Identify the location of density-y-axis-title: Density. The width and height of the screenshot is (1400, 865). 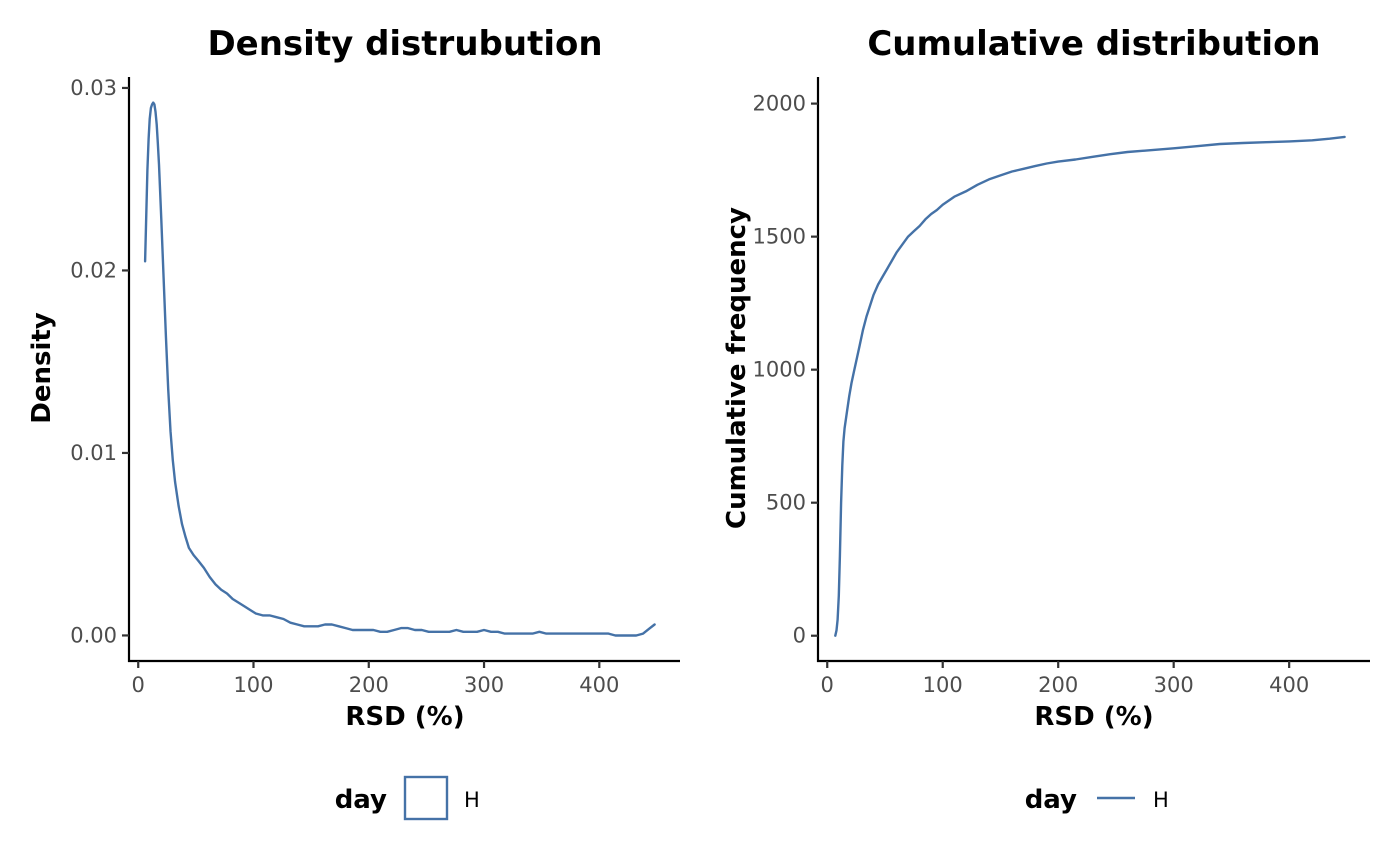
(42, 368).